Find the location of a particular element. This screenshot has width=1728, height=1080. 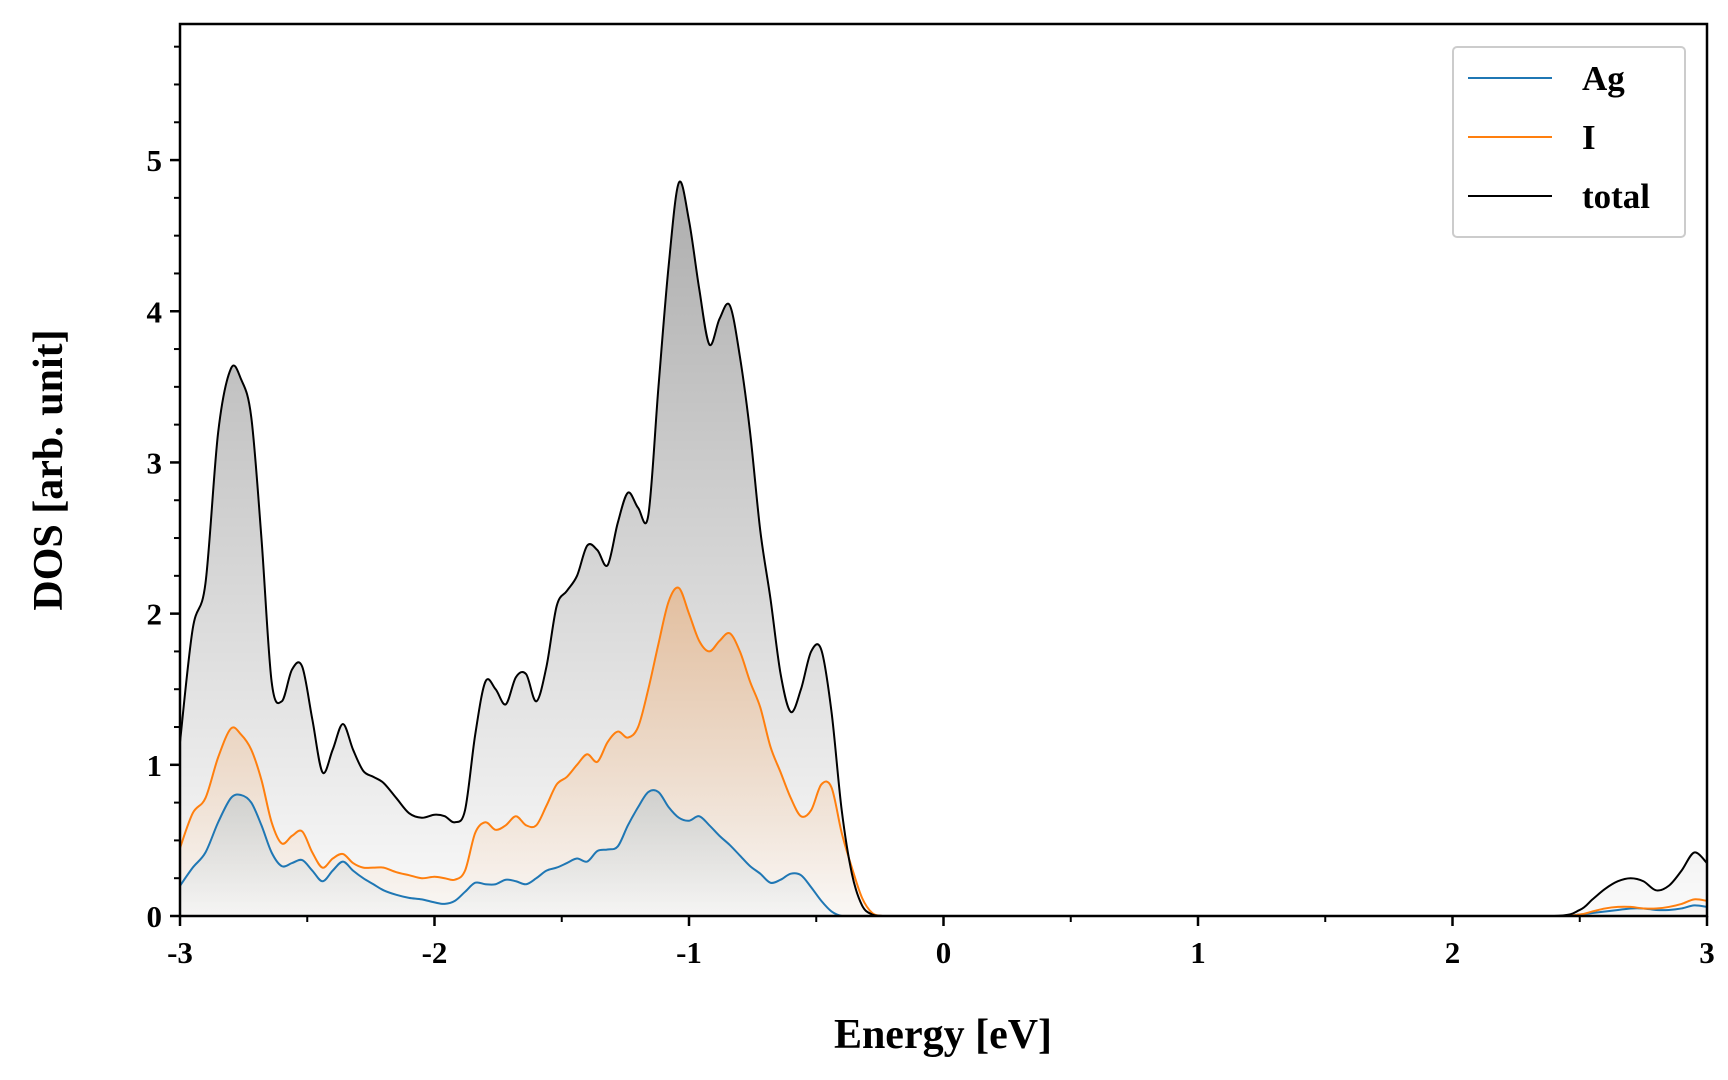

area-fill-ag is located at coordinates (943, 853).